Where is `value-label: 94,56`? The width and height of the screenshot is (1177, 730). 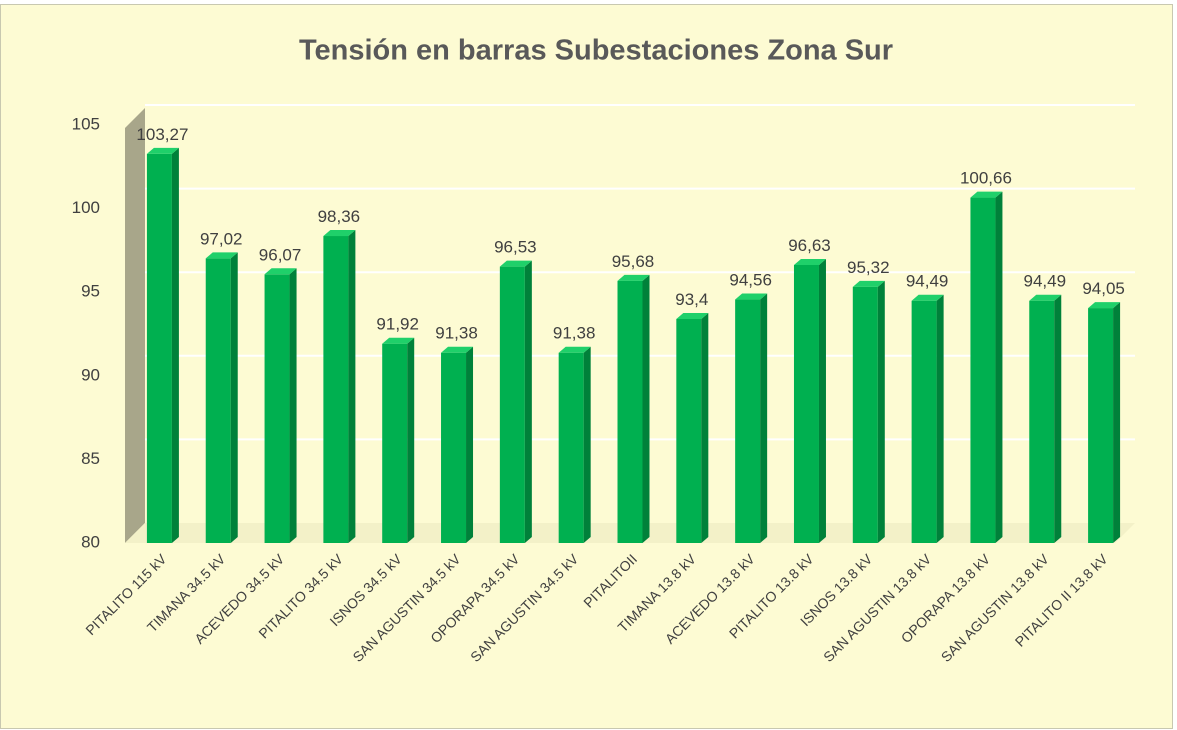
value-label: 94,56 is located at coordinates (750, 280).